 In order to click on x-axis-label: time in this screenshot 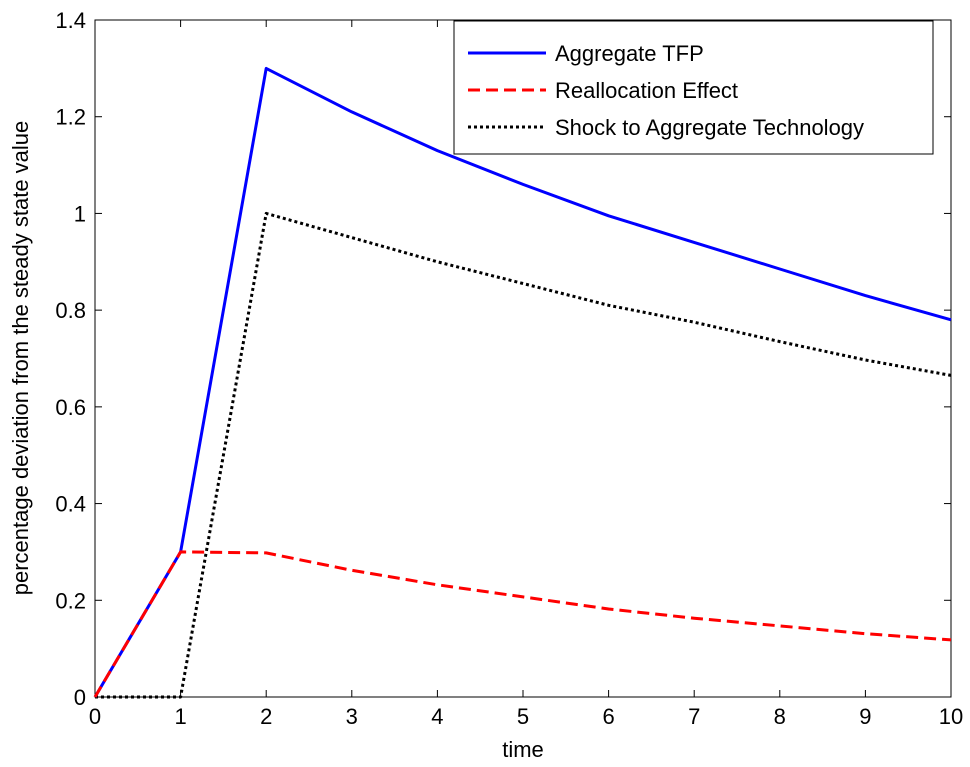, I will do `click(523, 749)`.